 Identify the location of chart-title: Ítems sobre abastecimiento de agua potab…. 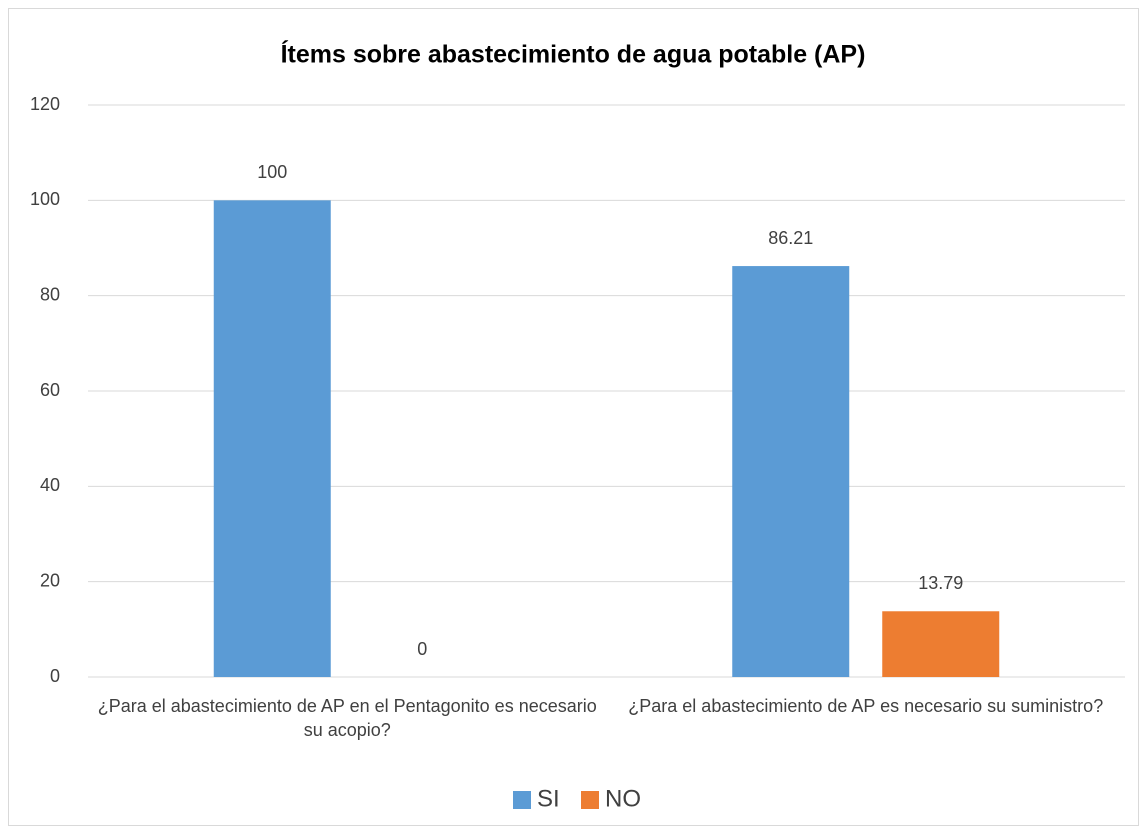
(573, 54).